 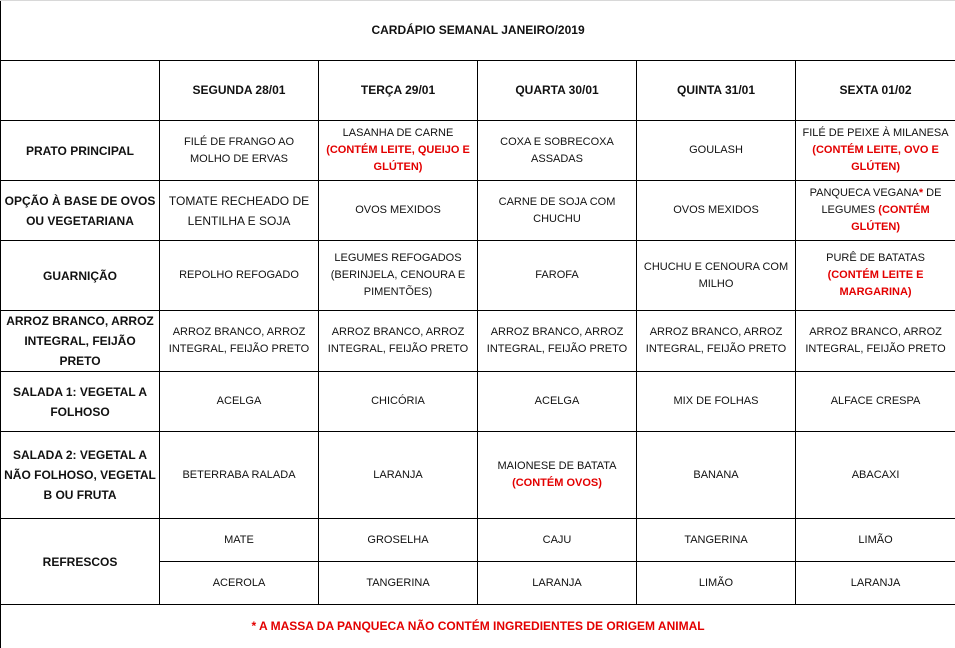 What do you see at coordinates (80, 402) in the screenshot?
I see `row-label: SALADA 1: VEGETAL A FOLHOSO` at bounding box center [80, 402].